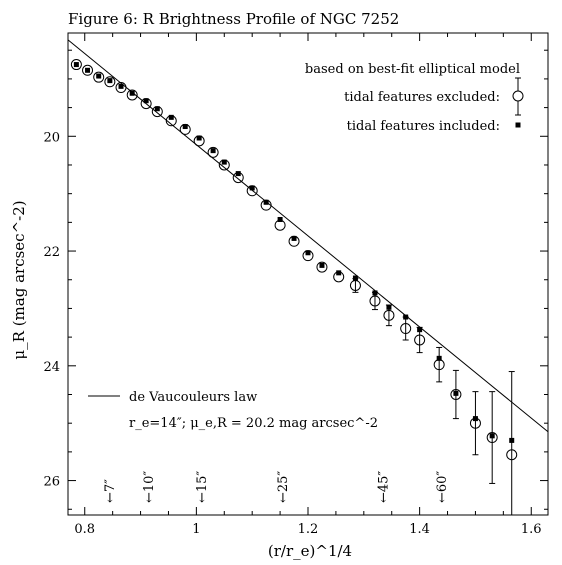 Image resolution: width=562 pixels, height=565 pixels. Describe the element at coordinates (110, 491) in the screenshot. I see `radius-annotation: ←7″` at that location.